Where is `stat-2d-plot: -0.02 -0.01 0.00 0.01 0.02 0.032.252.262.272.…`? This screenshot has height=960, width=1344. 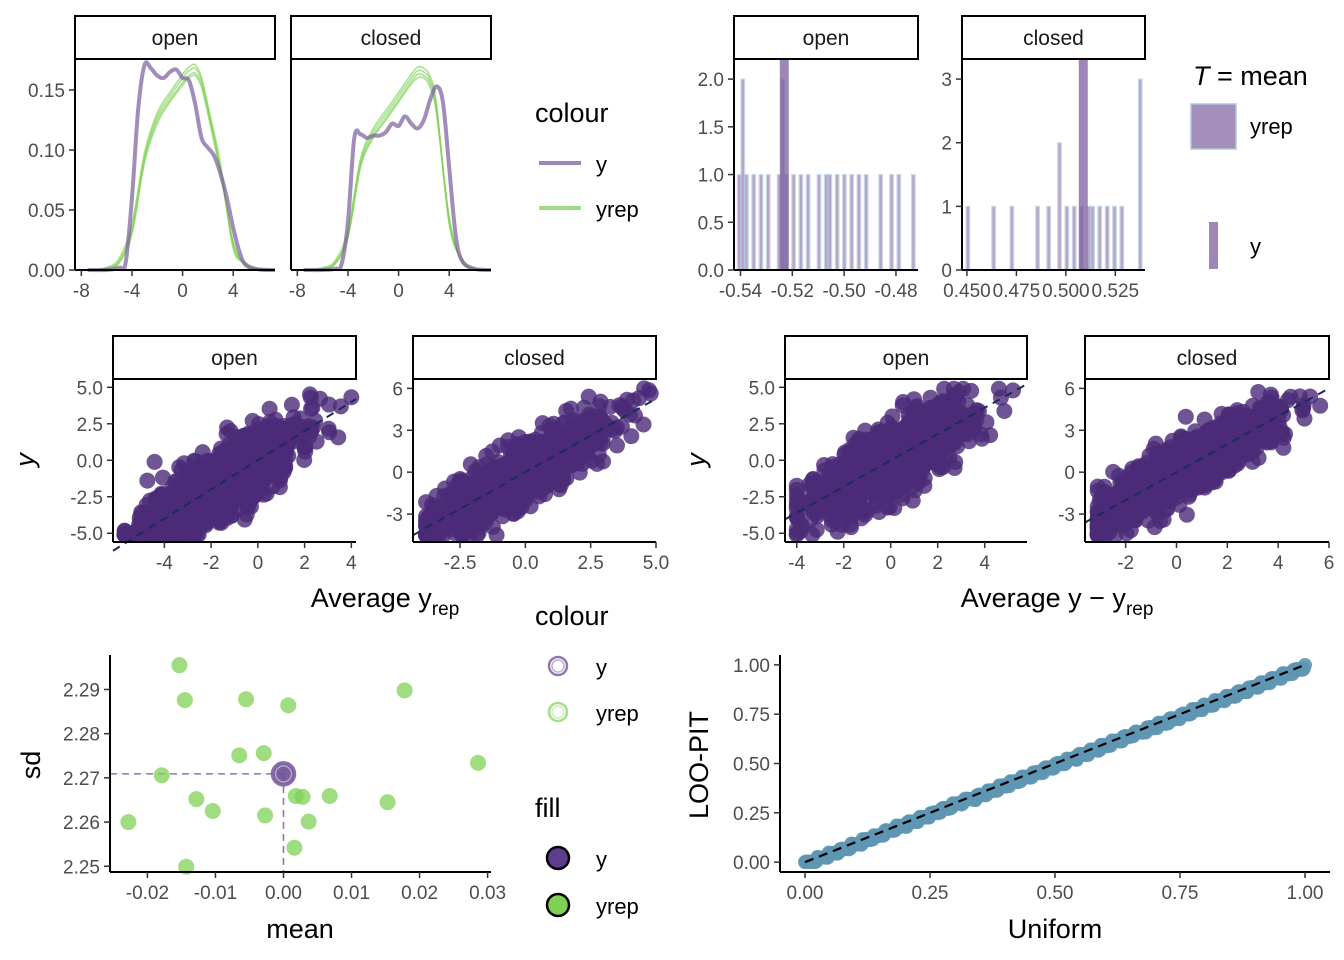
stat-2d-plot: -0.02 -0.01 0.00 0.01 0.02 0.032.252.262.272.… is located at coordinates (284, 779).